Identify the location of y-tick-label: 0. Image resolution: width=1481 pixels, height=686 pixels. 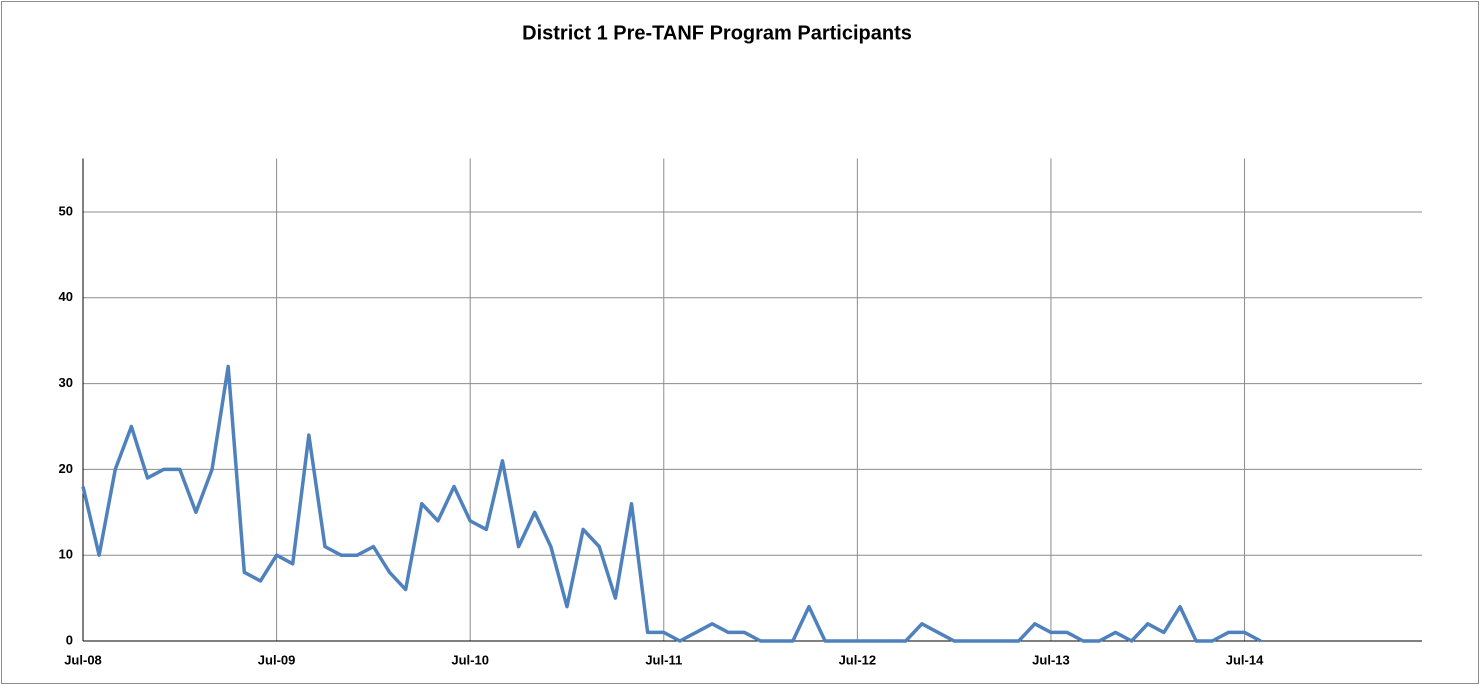
(69, 639).